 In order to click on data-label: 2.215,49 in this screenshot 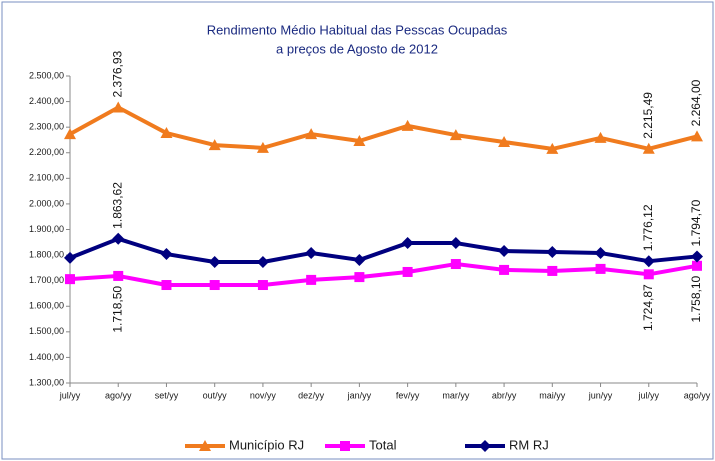, I will do `click(648, 115)`.